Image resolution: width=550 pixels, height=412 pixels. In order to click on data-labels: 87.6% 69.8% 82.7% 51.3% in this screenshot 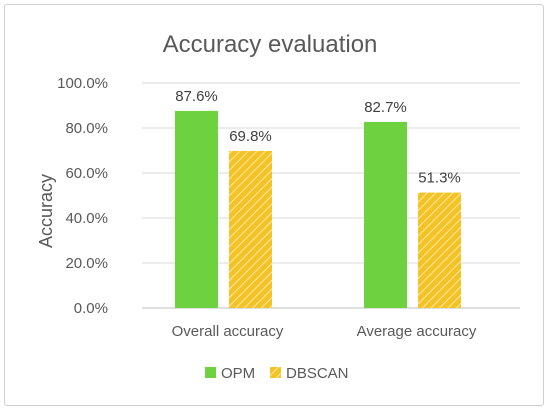, I will do `click(318, 137)`.